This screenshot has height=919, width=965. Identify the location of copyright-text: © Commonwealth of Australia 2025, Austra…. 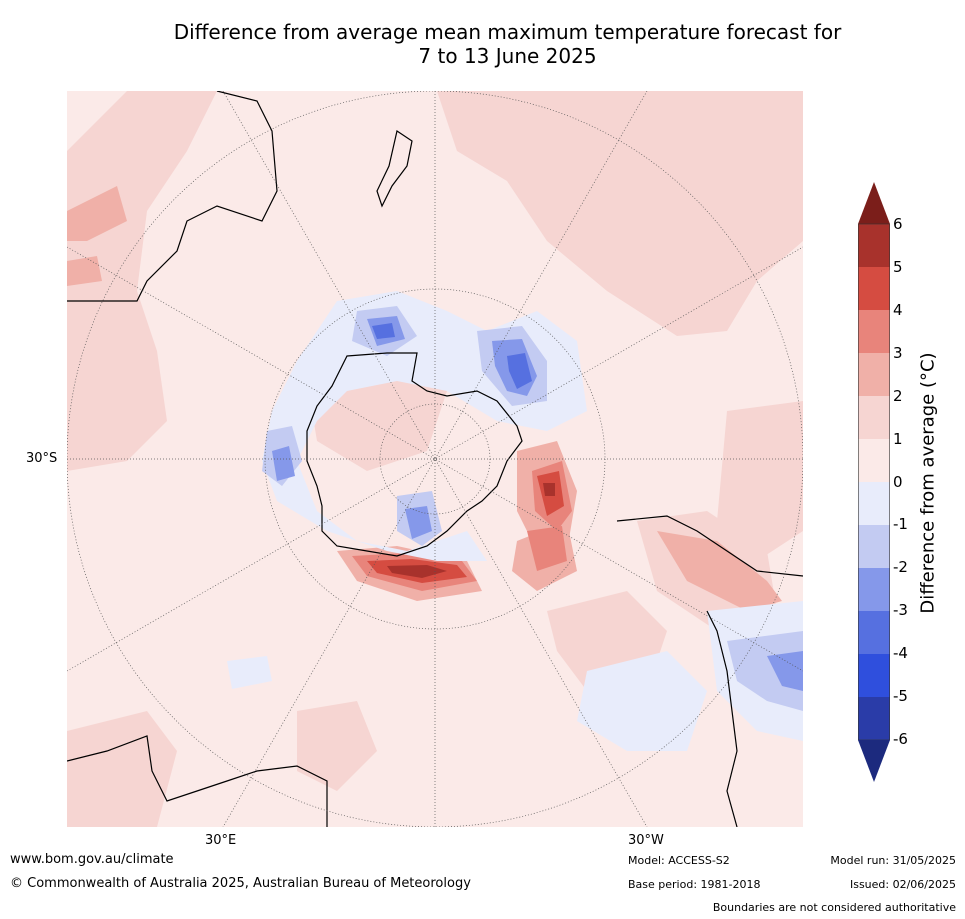
(240, 883).